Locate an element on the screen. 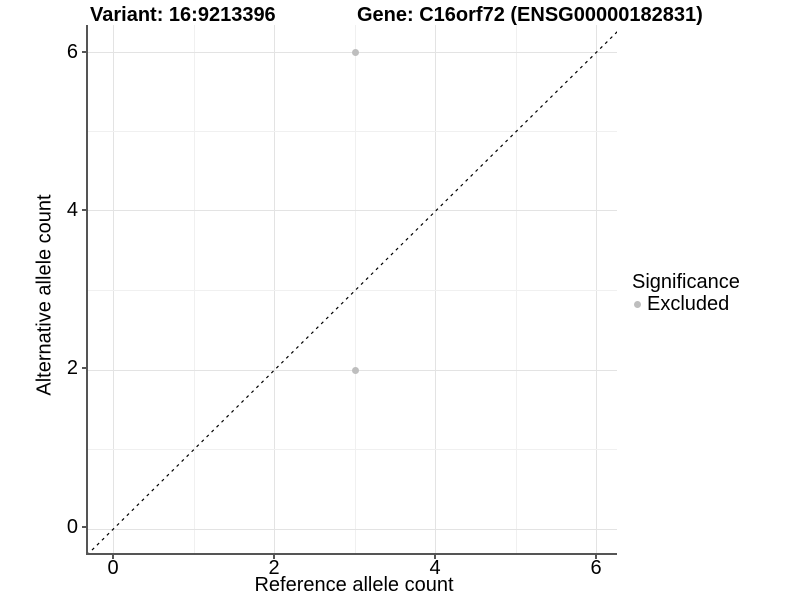  gridline-minor-y5 is located at coordinates (352, 131).